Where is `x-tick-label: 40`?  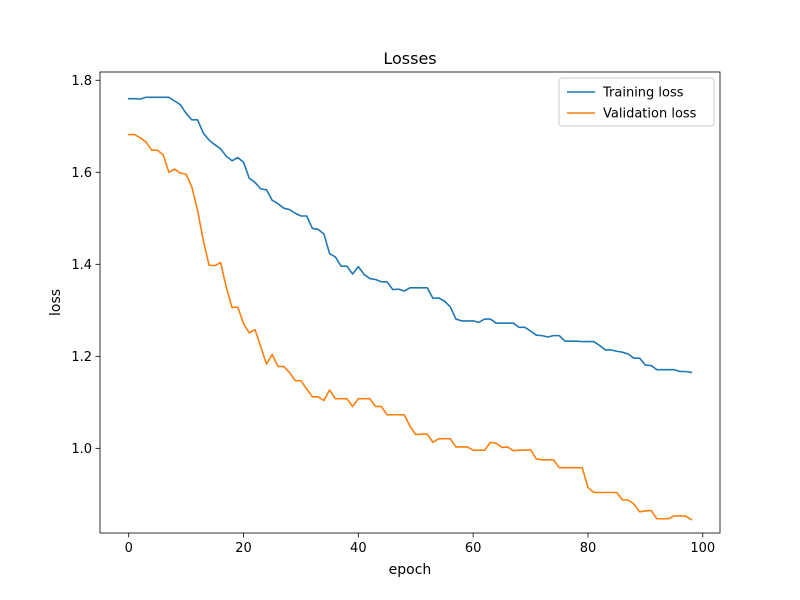 x-tick-label: 40 is located at coordinates (358, 548).